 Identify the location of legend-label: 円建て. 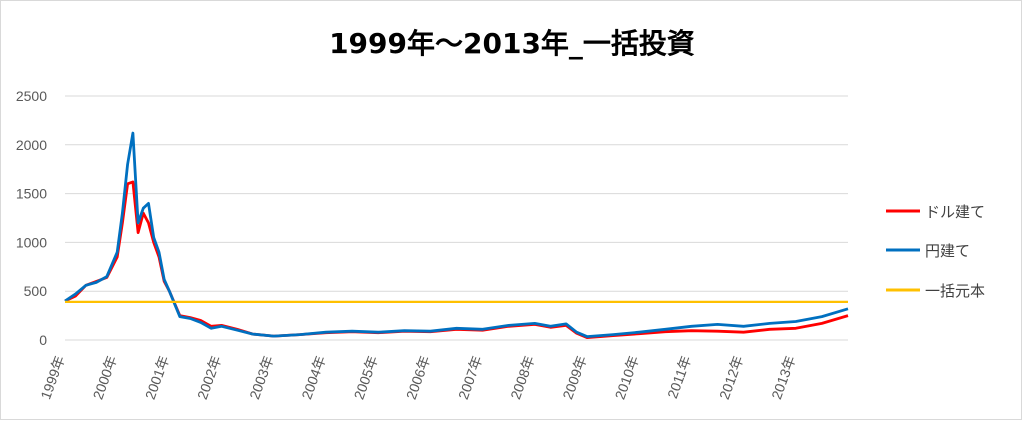
(947, 251).